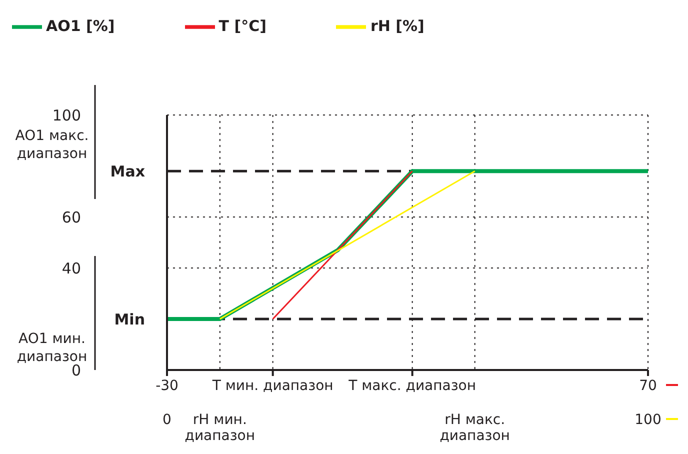  Describe the element at coordinates (272, 386) in the screenshot. I see `x-tick-label: T мин. диапазон` at that location.